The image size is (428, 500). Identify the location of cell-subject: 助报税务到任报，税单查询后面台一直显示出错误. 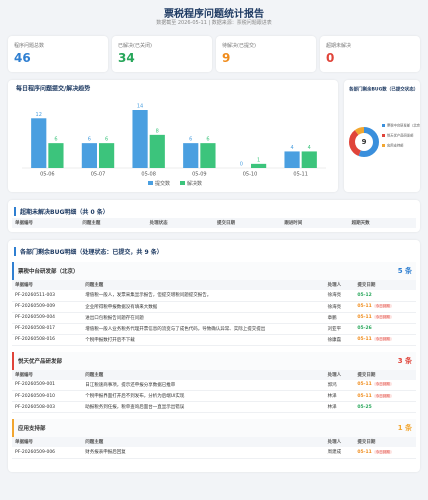
(203, 407).